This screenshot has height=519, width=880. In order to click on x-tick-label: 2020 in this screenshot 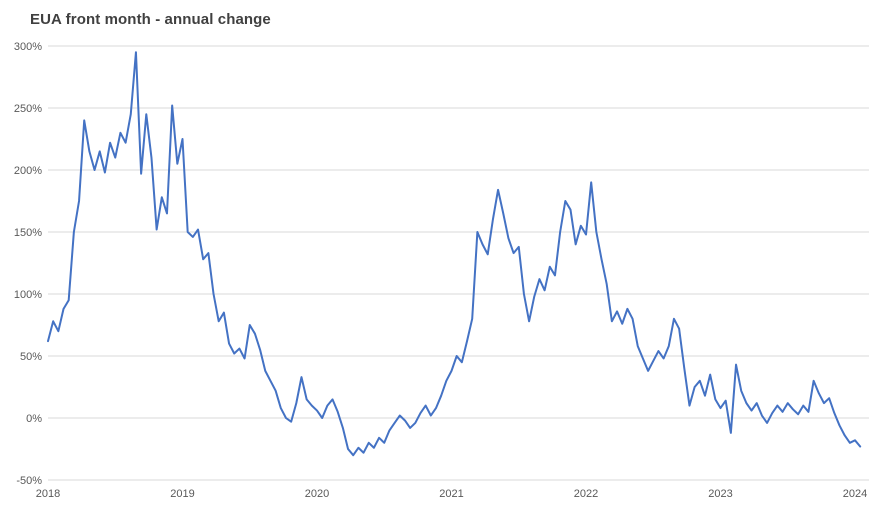, I will do `click(317, 494)`.